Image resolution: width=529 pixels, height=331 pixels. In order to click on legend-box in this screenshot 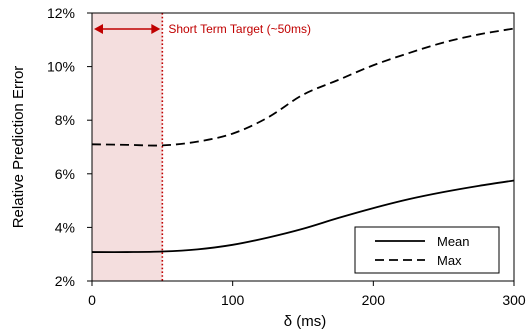, I will do `click(427, 250)`.